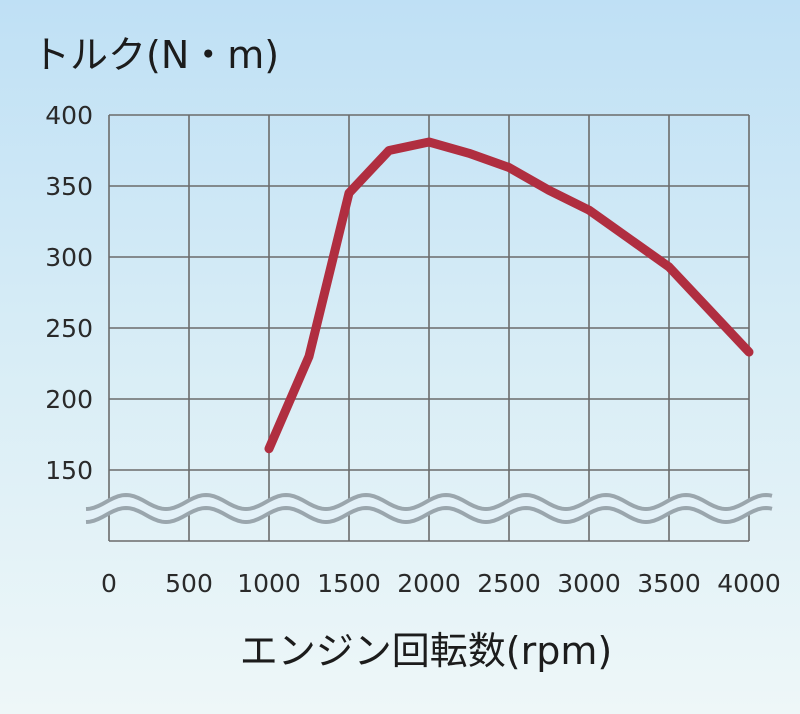  I want to click on x-tick-label: 1000, so click(269, 583).